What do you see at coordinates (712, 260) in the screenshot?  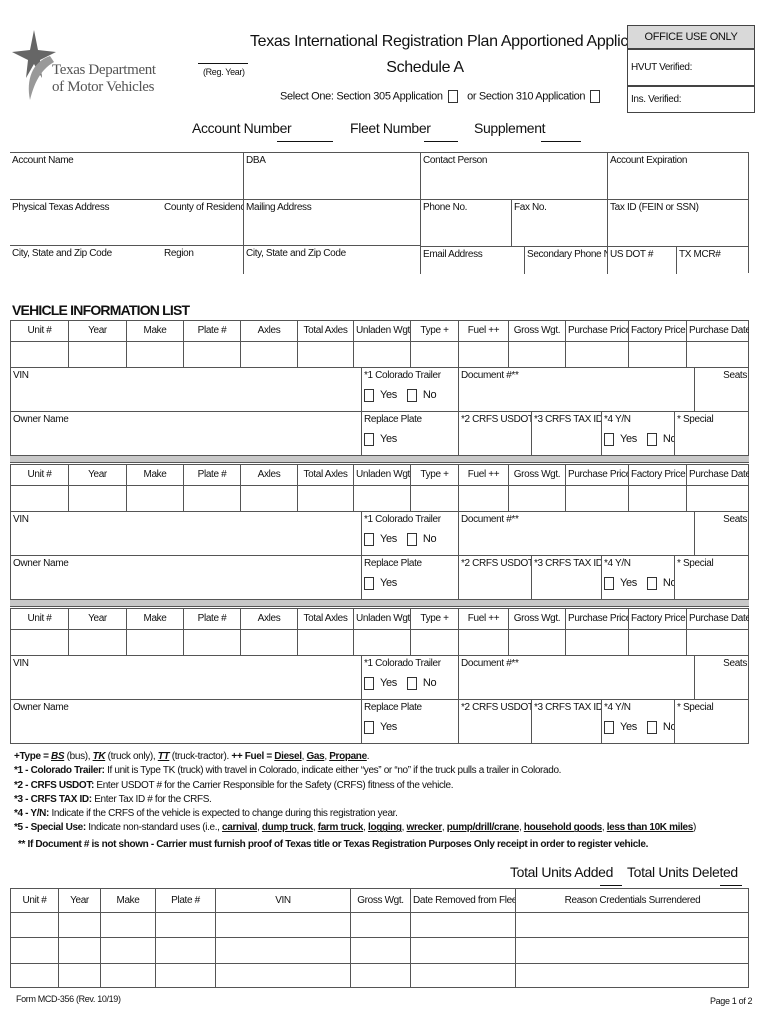 I see `txmcr-field: TX MCR#` at bounding box center [712, 260].